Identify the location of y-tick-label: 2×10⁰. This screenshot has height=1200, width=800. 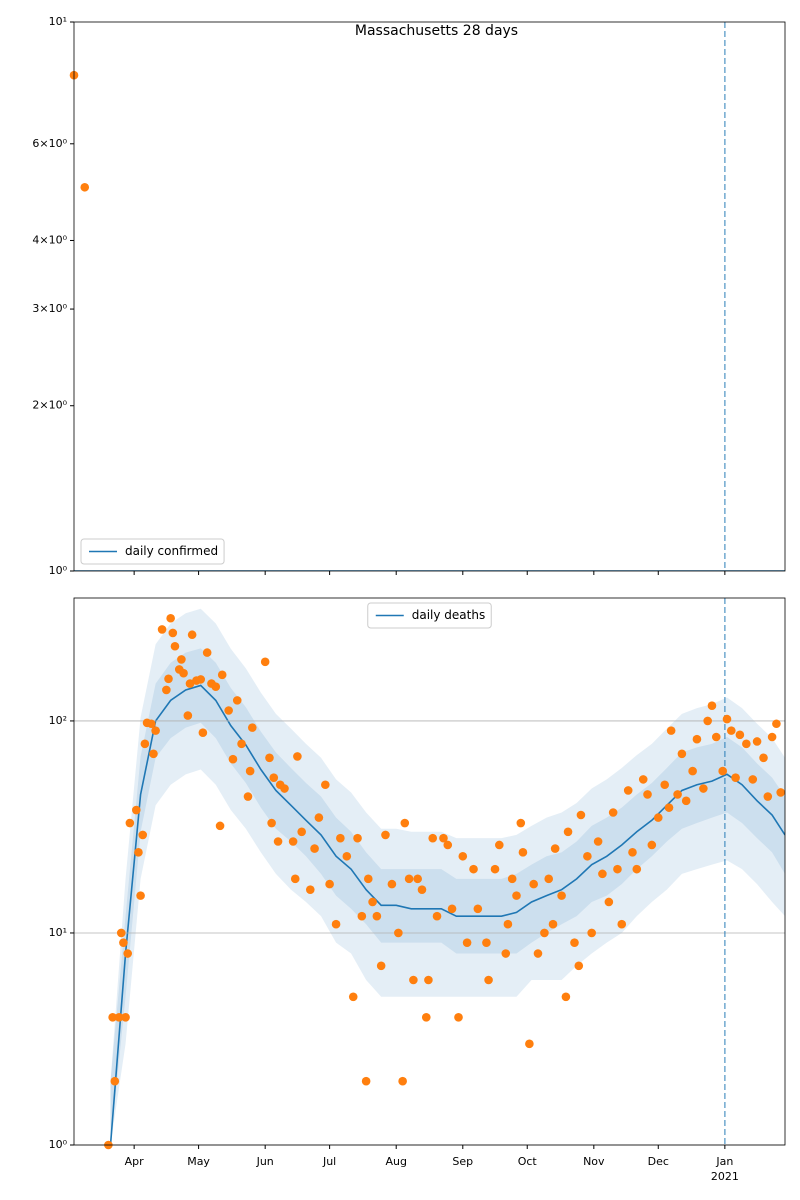
(49, 405).